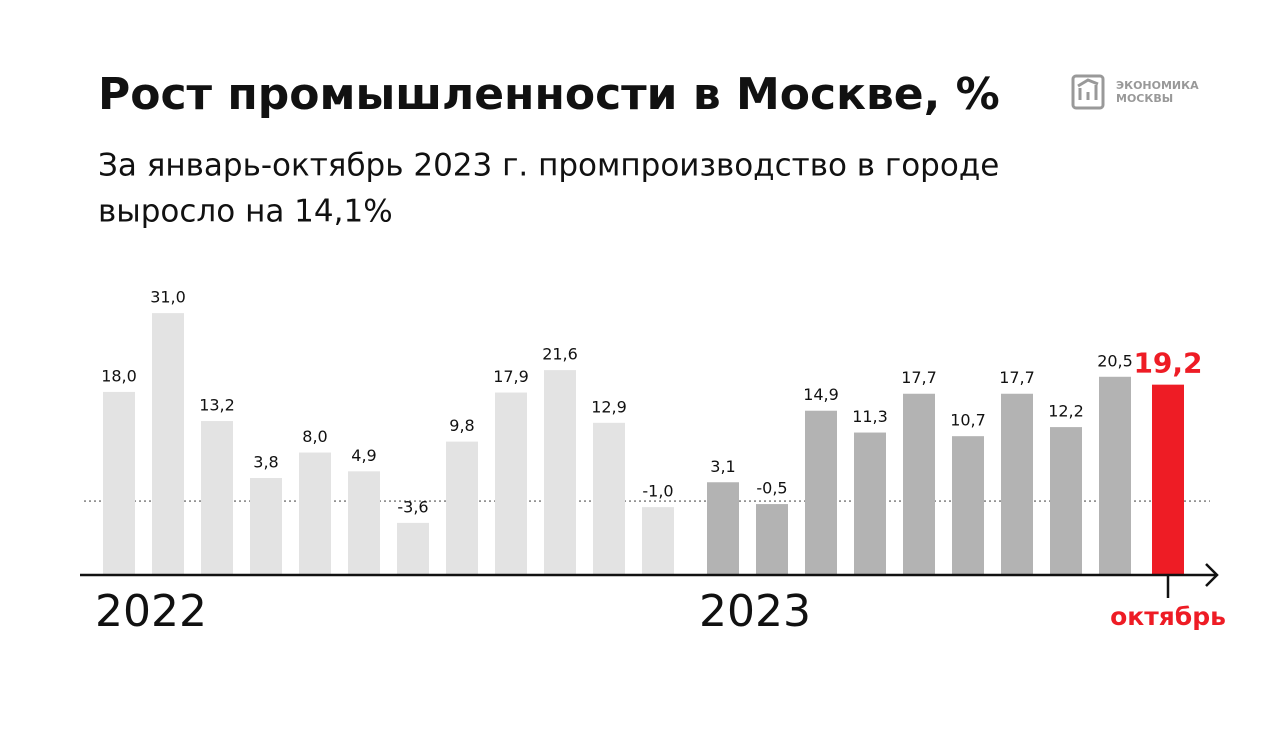 The height and width of the screenshot is (730, 1280). What do you see at coordinates (314, 436) in the screenshot?
I see `value-label: 8,0` at bounding box center [314, 436].